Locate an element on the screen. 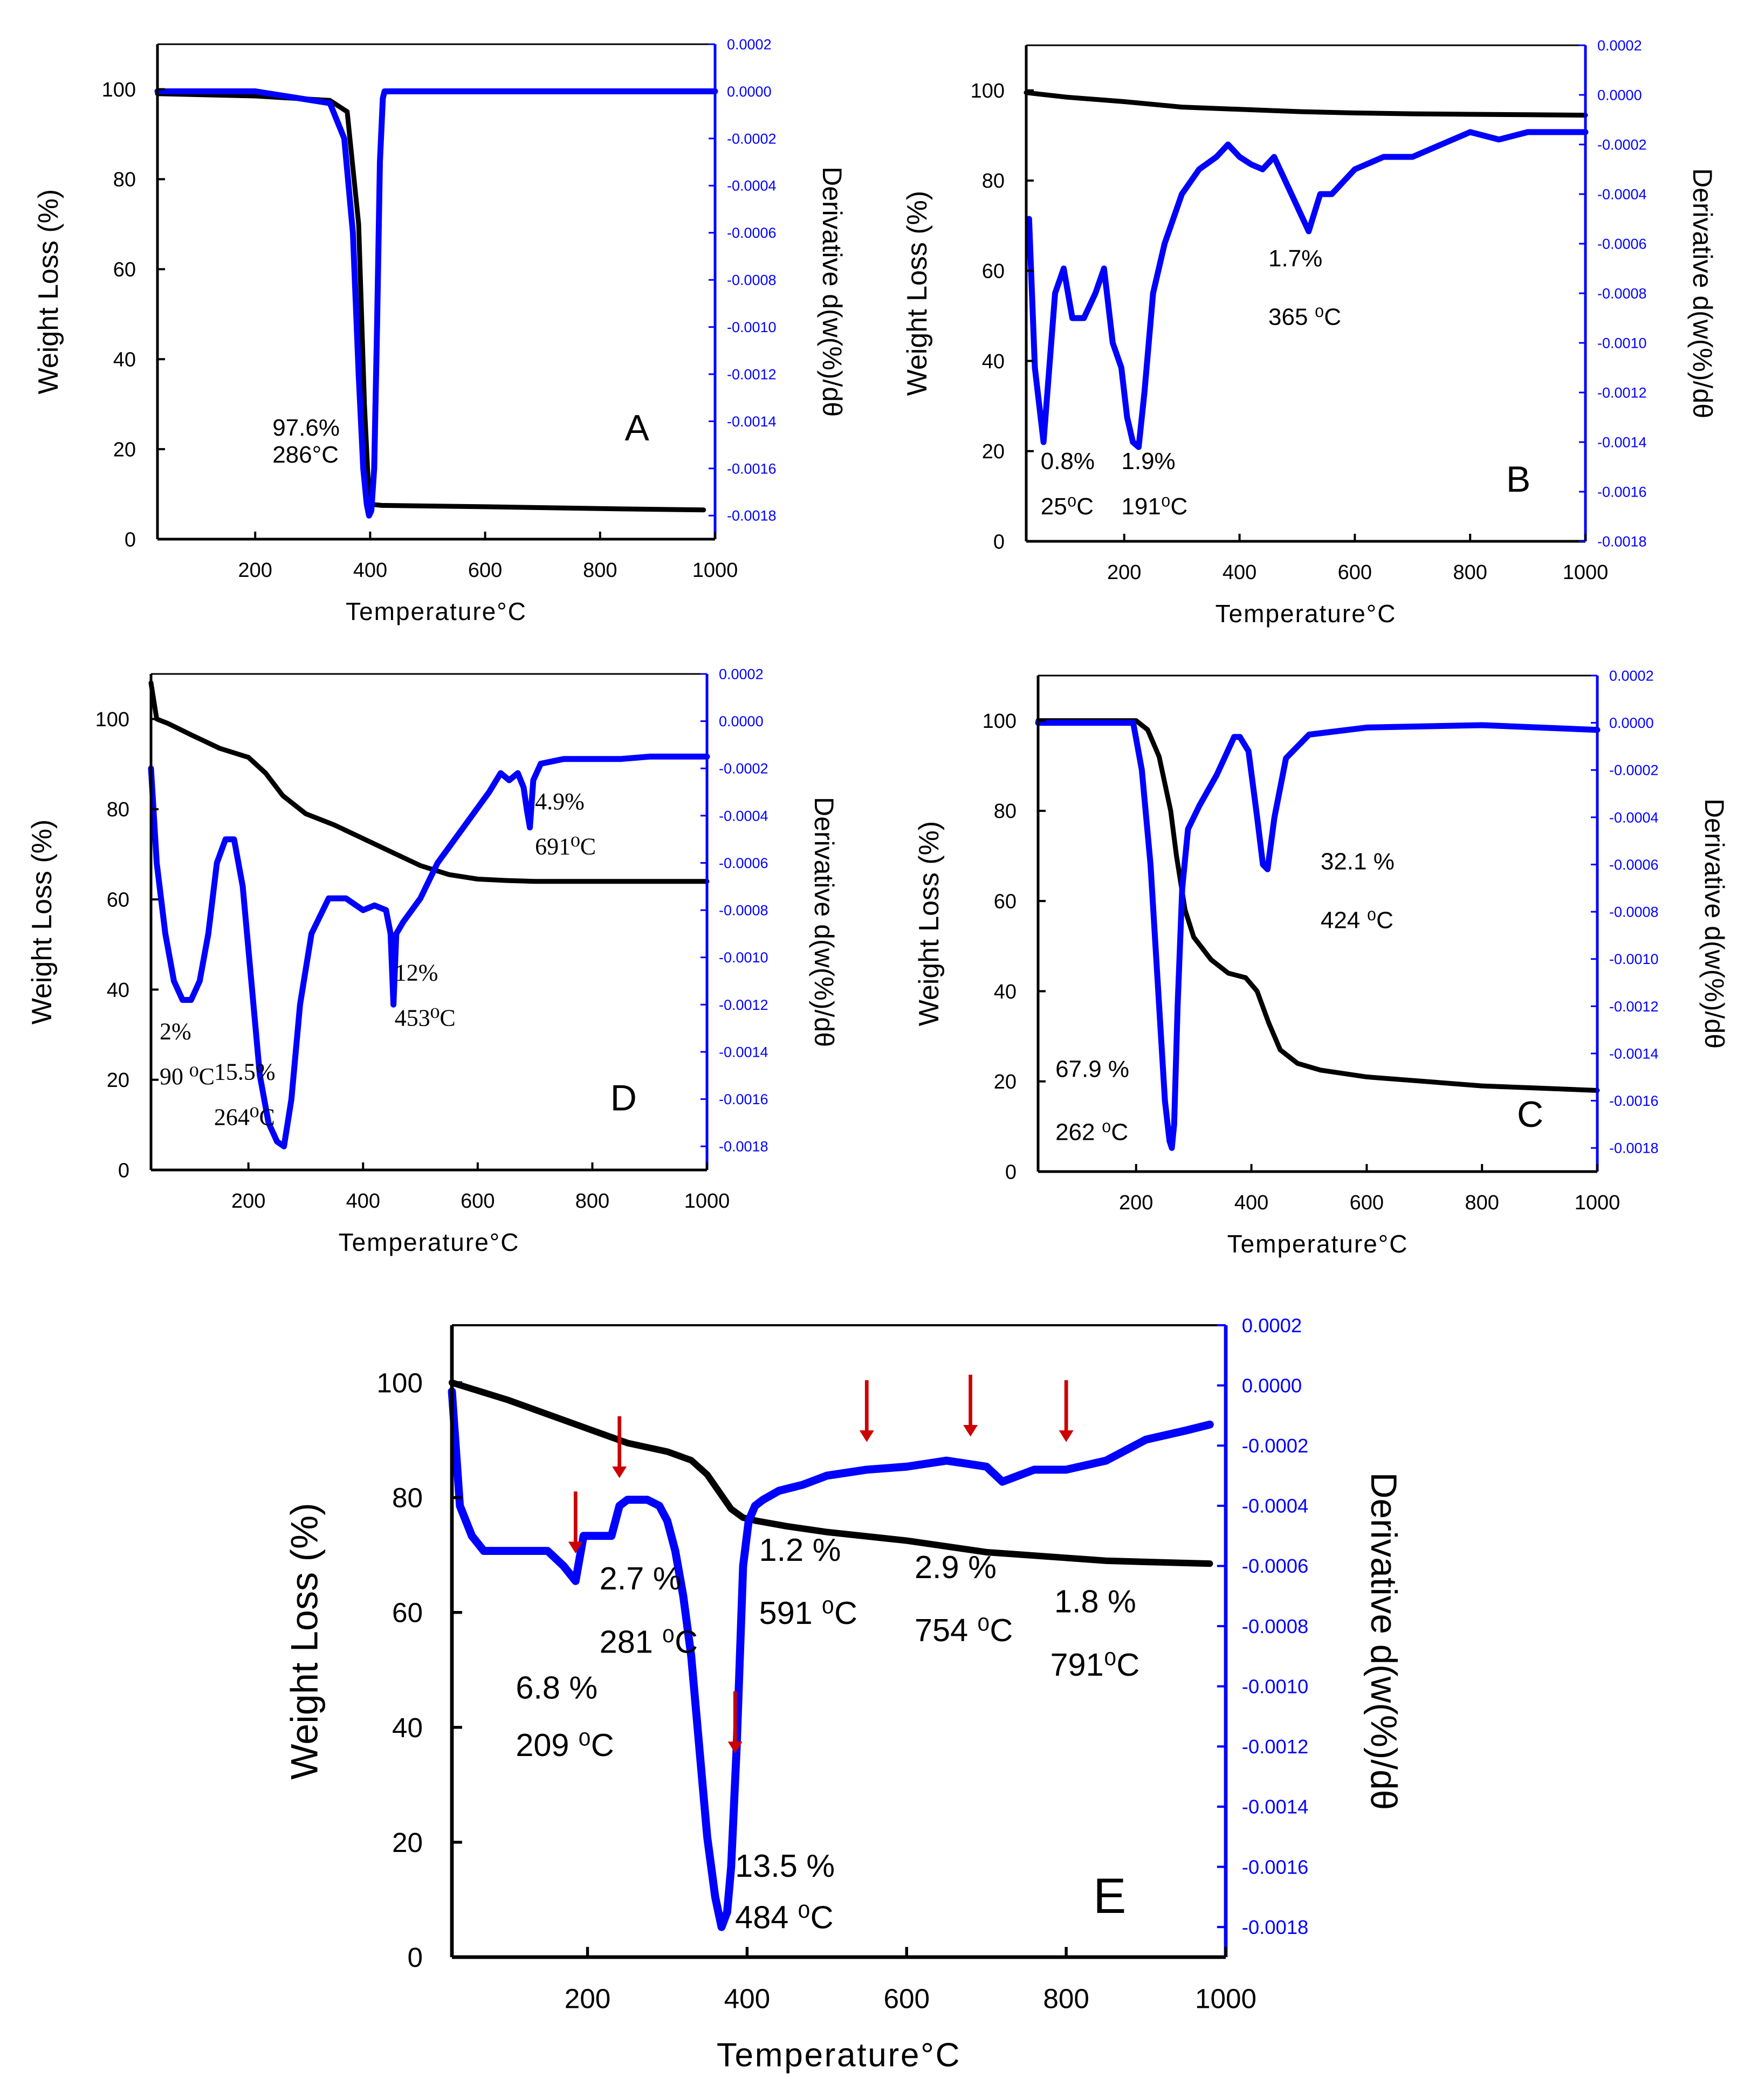 This screenshot has width=1751, height=2100. peak-annotation: 15.5% is located at coordinates (245, 1072).